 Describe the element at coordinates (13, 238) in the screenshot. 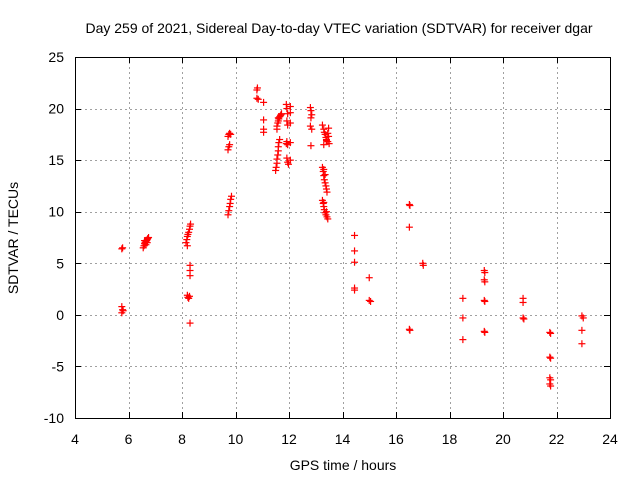

I see `y-axis-label: SDTVAR / TECUs` at that location.